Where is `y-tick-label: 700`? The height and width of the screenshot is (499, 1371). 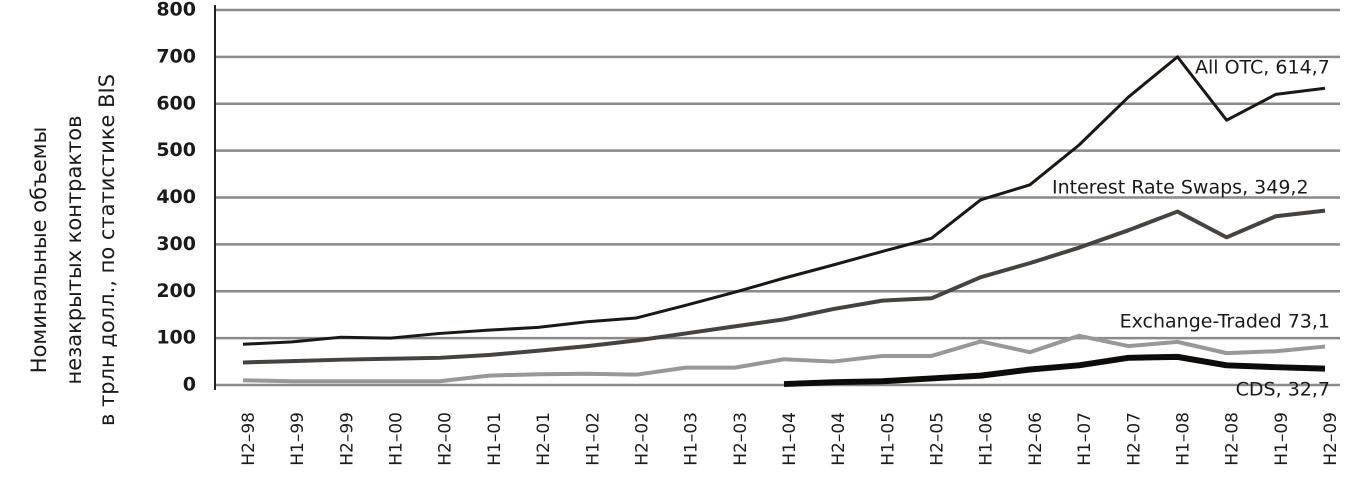
y-tick-label: 700 is located at coordinates (176, 56).